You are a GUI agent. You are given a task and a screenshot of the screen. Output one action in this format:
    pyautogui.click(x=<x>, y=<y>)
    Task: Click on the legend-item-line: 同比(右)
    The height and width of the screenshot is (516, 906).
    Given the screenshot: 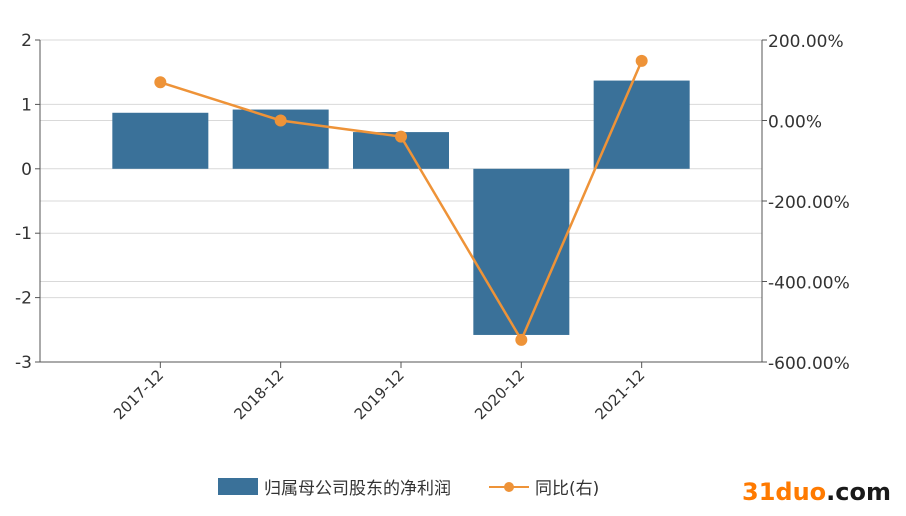 What is the action you would take?
    pyautogui.click(x=544, y=486)
    